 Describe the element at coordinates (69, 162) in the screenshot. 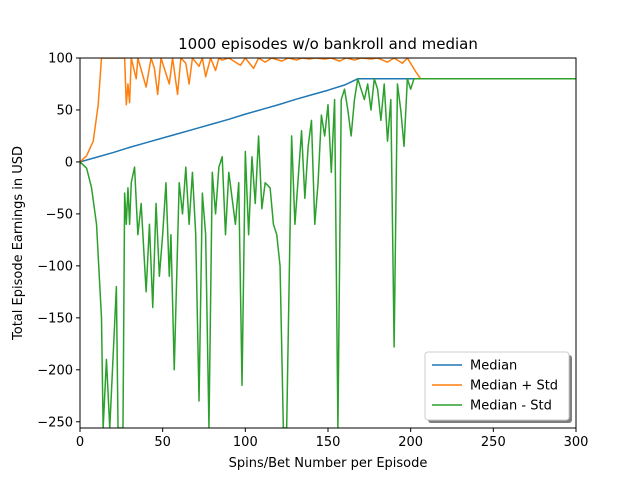

I see `y-tick-label: 0` at that location.